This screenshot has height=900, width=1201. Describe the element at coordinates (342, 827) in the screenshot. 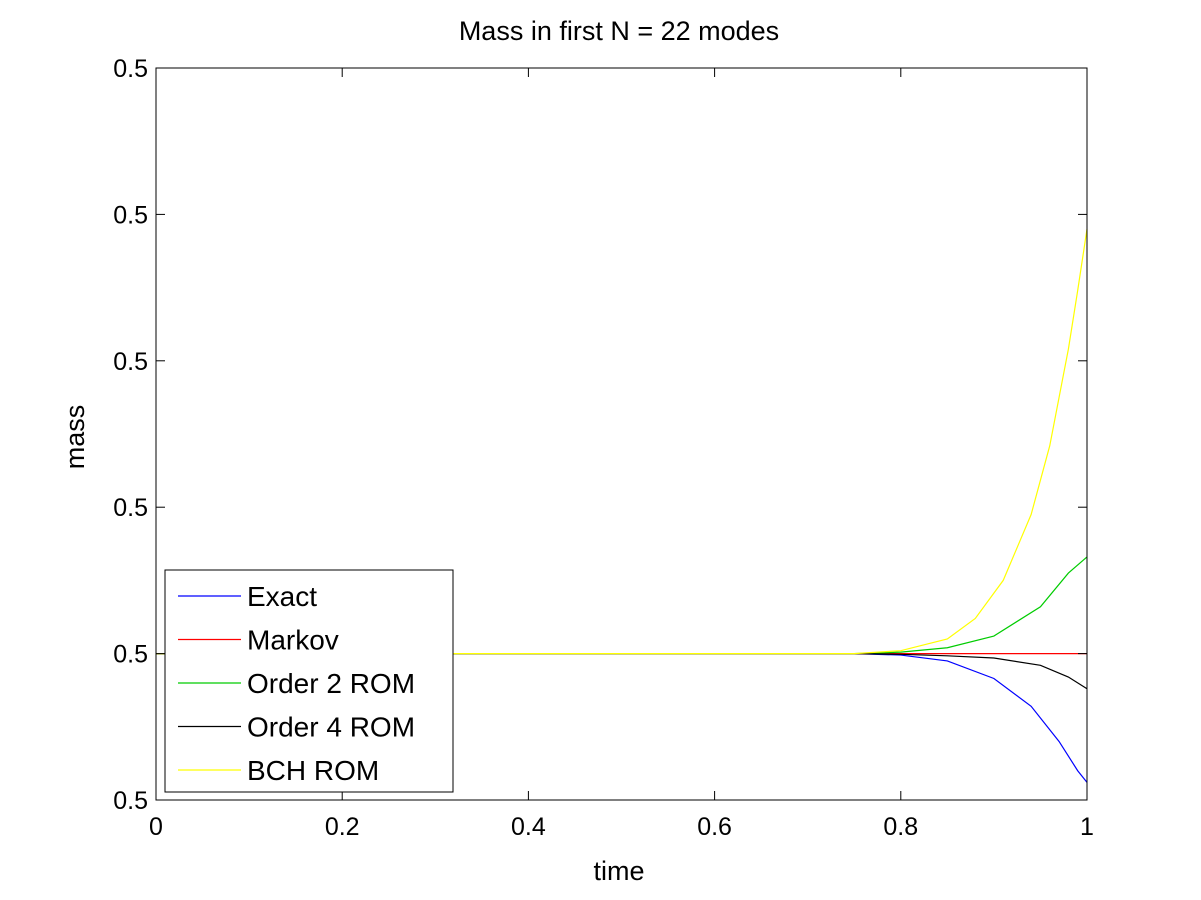

I see `x-tick-label: 0.2` at that location.